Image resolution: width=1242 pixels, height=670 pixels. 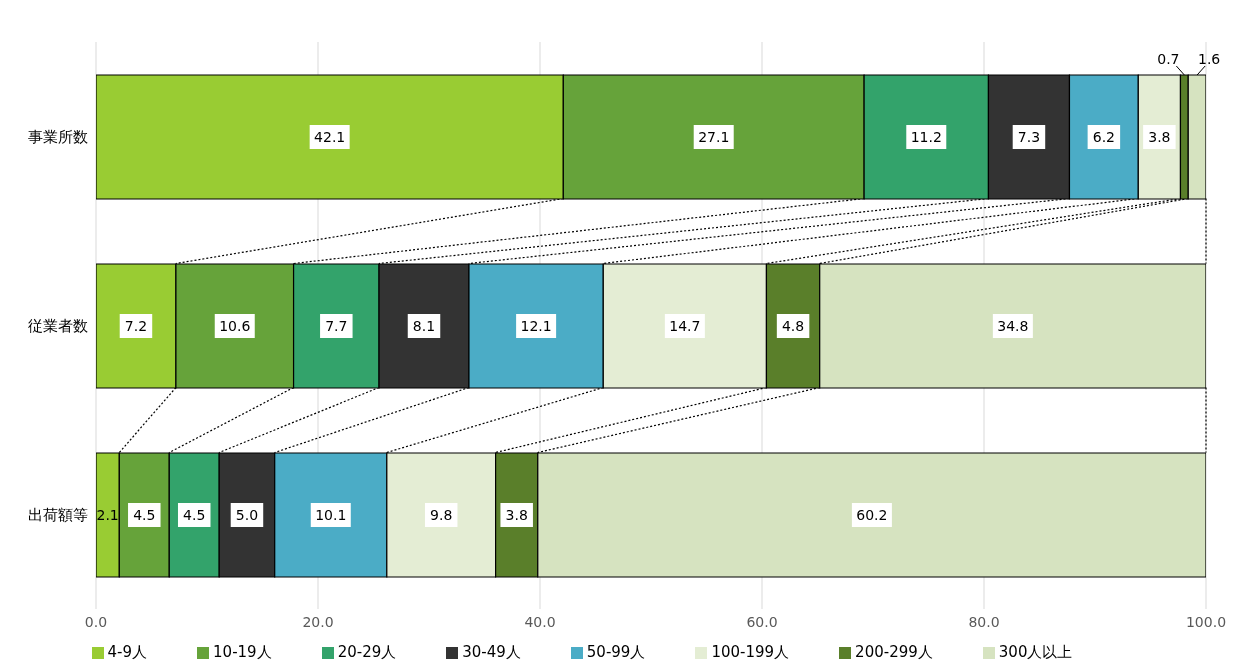 I want to click on data-label: 7.7, so click(x=336, y=326).